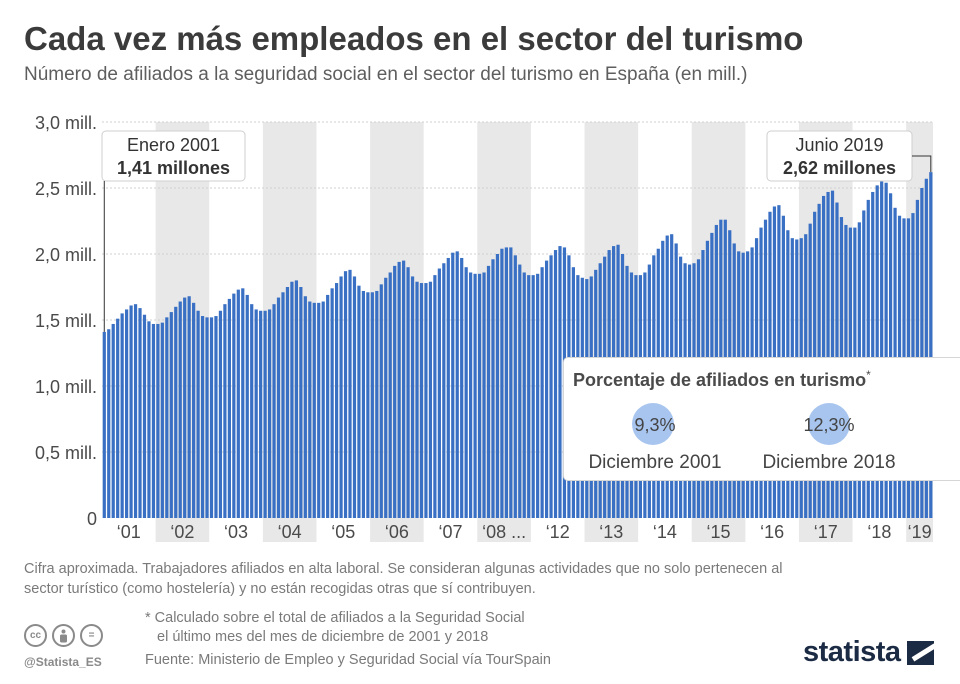 This screenshot has height=684, width=960. Describe the element at coordinates (920, 532) in the screenshot. I see `x-tick-label: ‘19` at that location.